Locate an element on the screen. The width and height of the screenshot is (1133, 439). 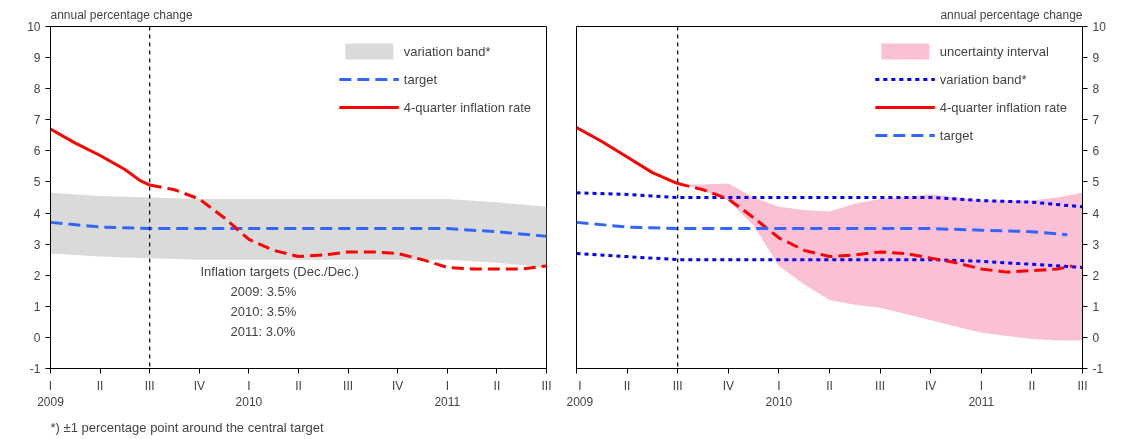
y-tick-label: 3 is located at coordinates (37, 244).